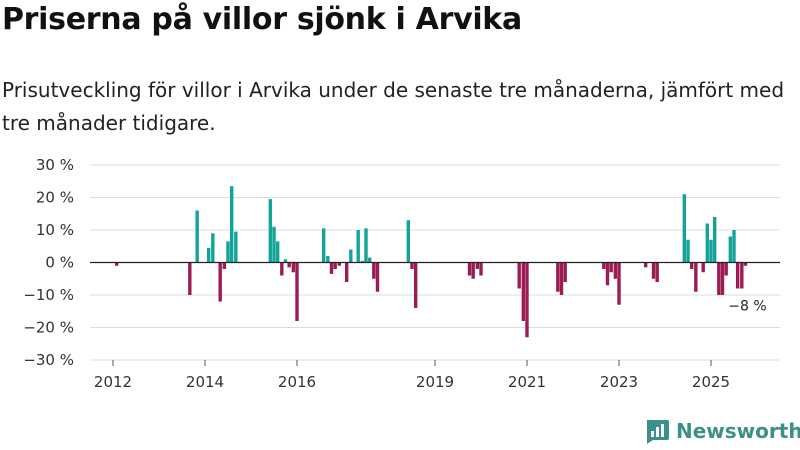 The image size is (800, 450). I want to click on y-tick-label: 20 %, so click(55, 198).